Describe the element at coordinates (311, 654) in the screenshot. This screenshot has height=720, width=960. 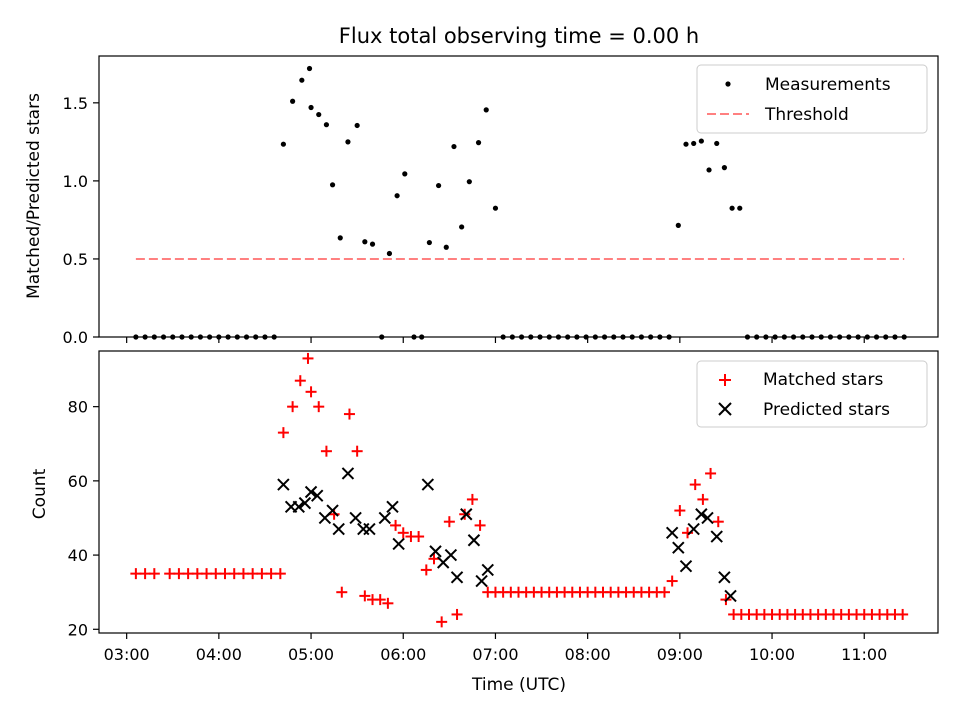
I see `bottom-x-tick-label: 05:00` at that location.